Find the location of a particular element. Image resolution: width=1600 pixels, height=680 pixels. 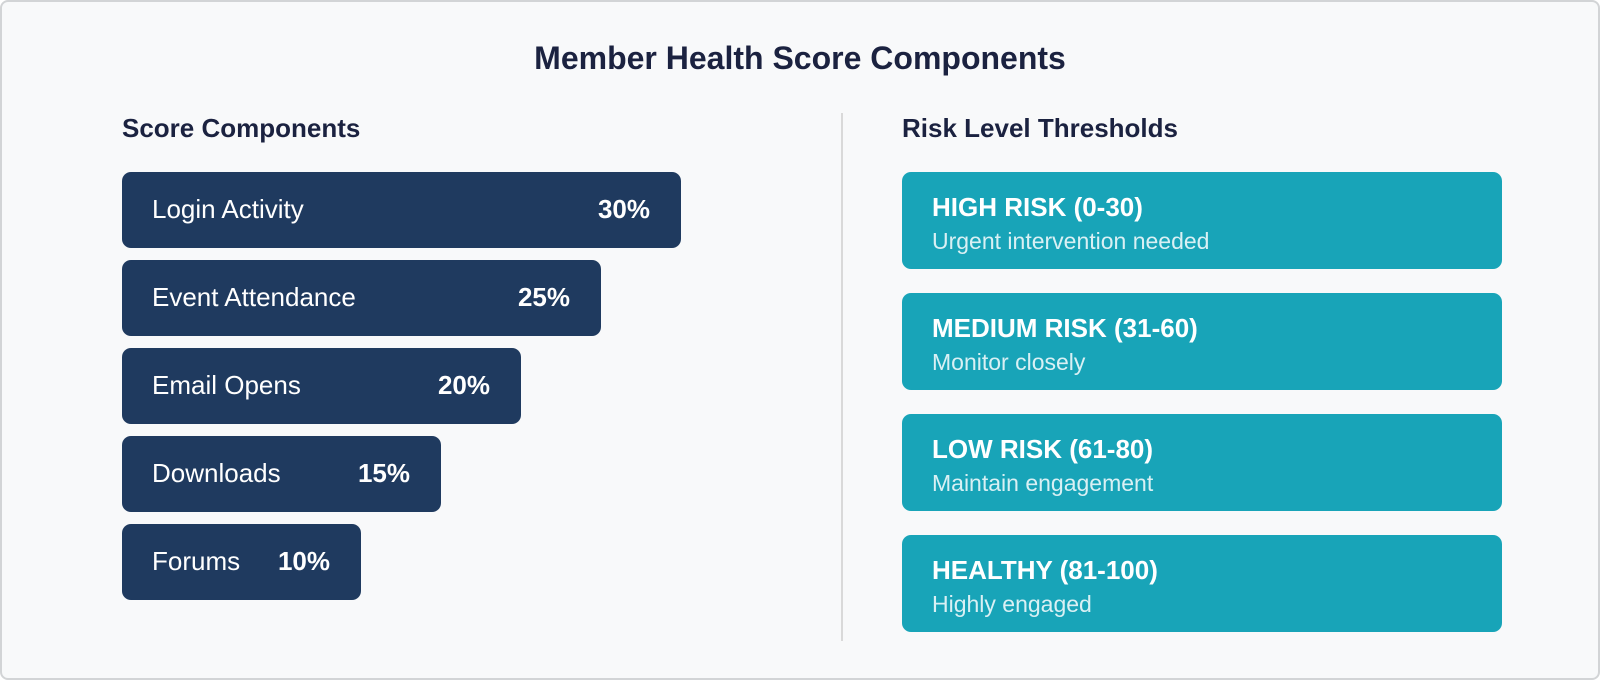

risk-card-title: HEALTHY (81-100) is located at coordinates (1045, 569).